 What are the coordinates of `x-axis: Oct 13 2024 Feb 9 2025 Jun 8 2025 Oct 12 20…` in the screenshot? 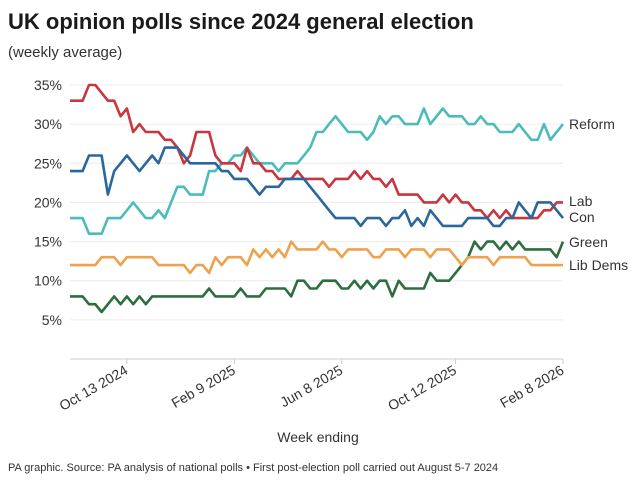 It's located at (311, 386).